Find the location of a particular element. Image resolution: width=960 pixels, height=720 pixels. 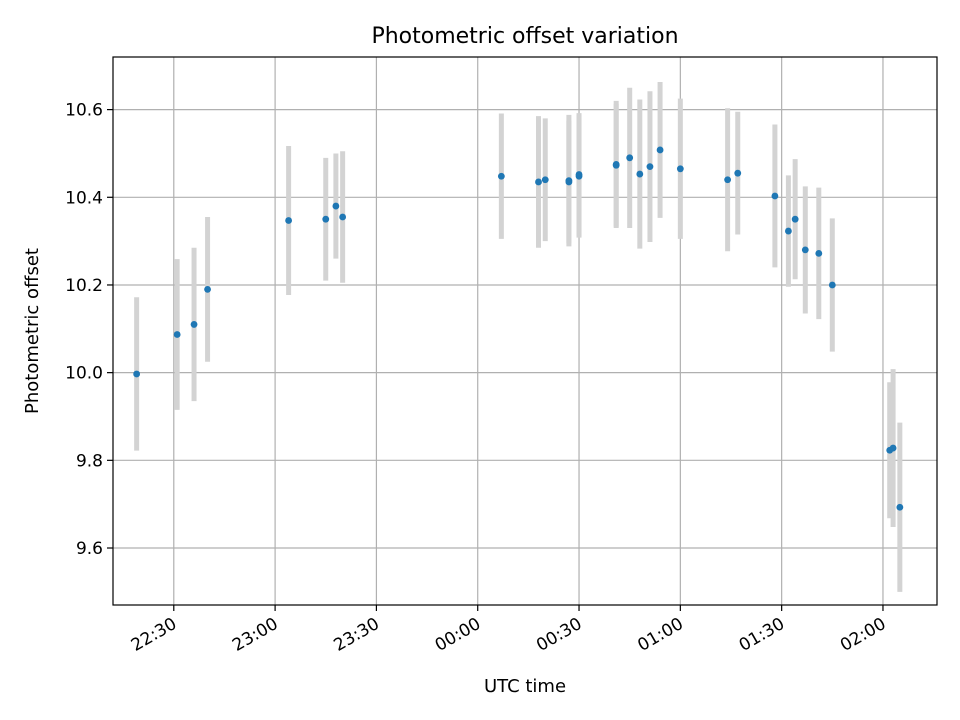

y-axis-label: Photometric offset is located at coordinates (32, 331).